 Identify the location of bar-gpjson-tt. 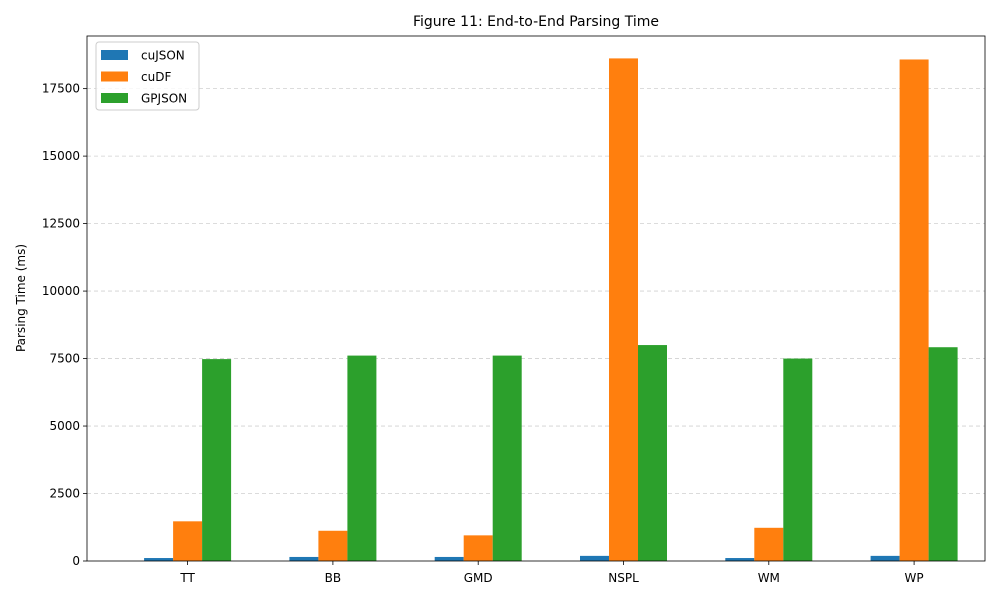
(217, 460).